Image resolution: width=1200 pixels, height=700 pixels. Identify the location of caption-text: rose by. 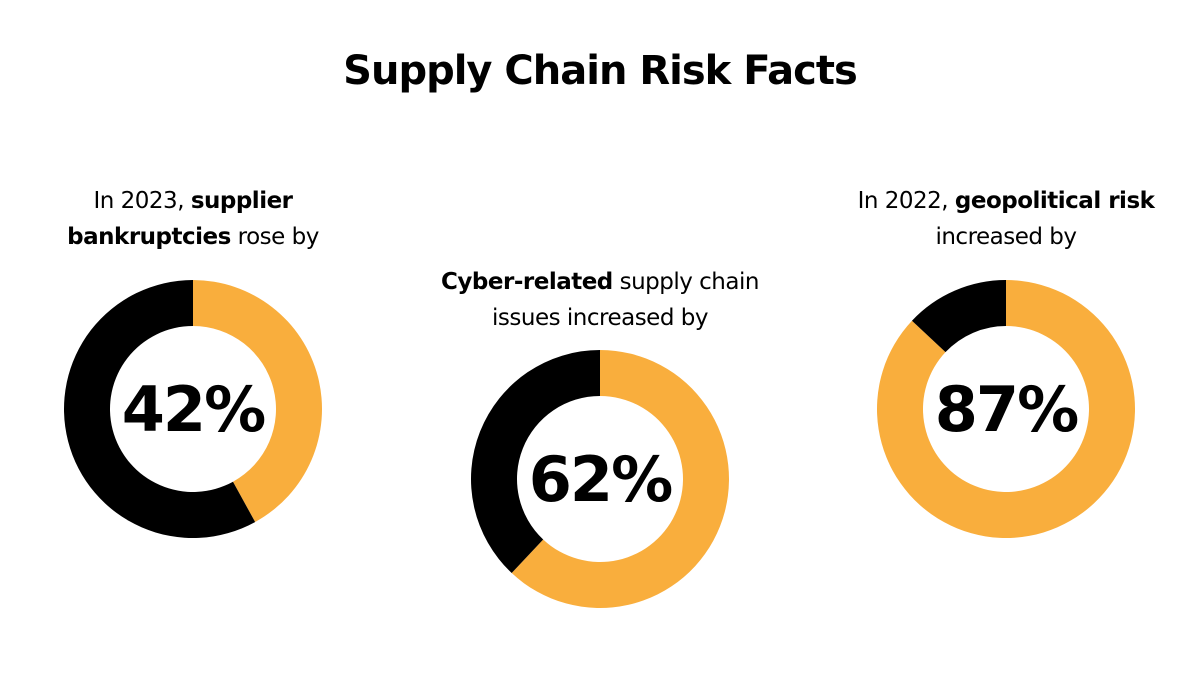
(275, 237).